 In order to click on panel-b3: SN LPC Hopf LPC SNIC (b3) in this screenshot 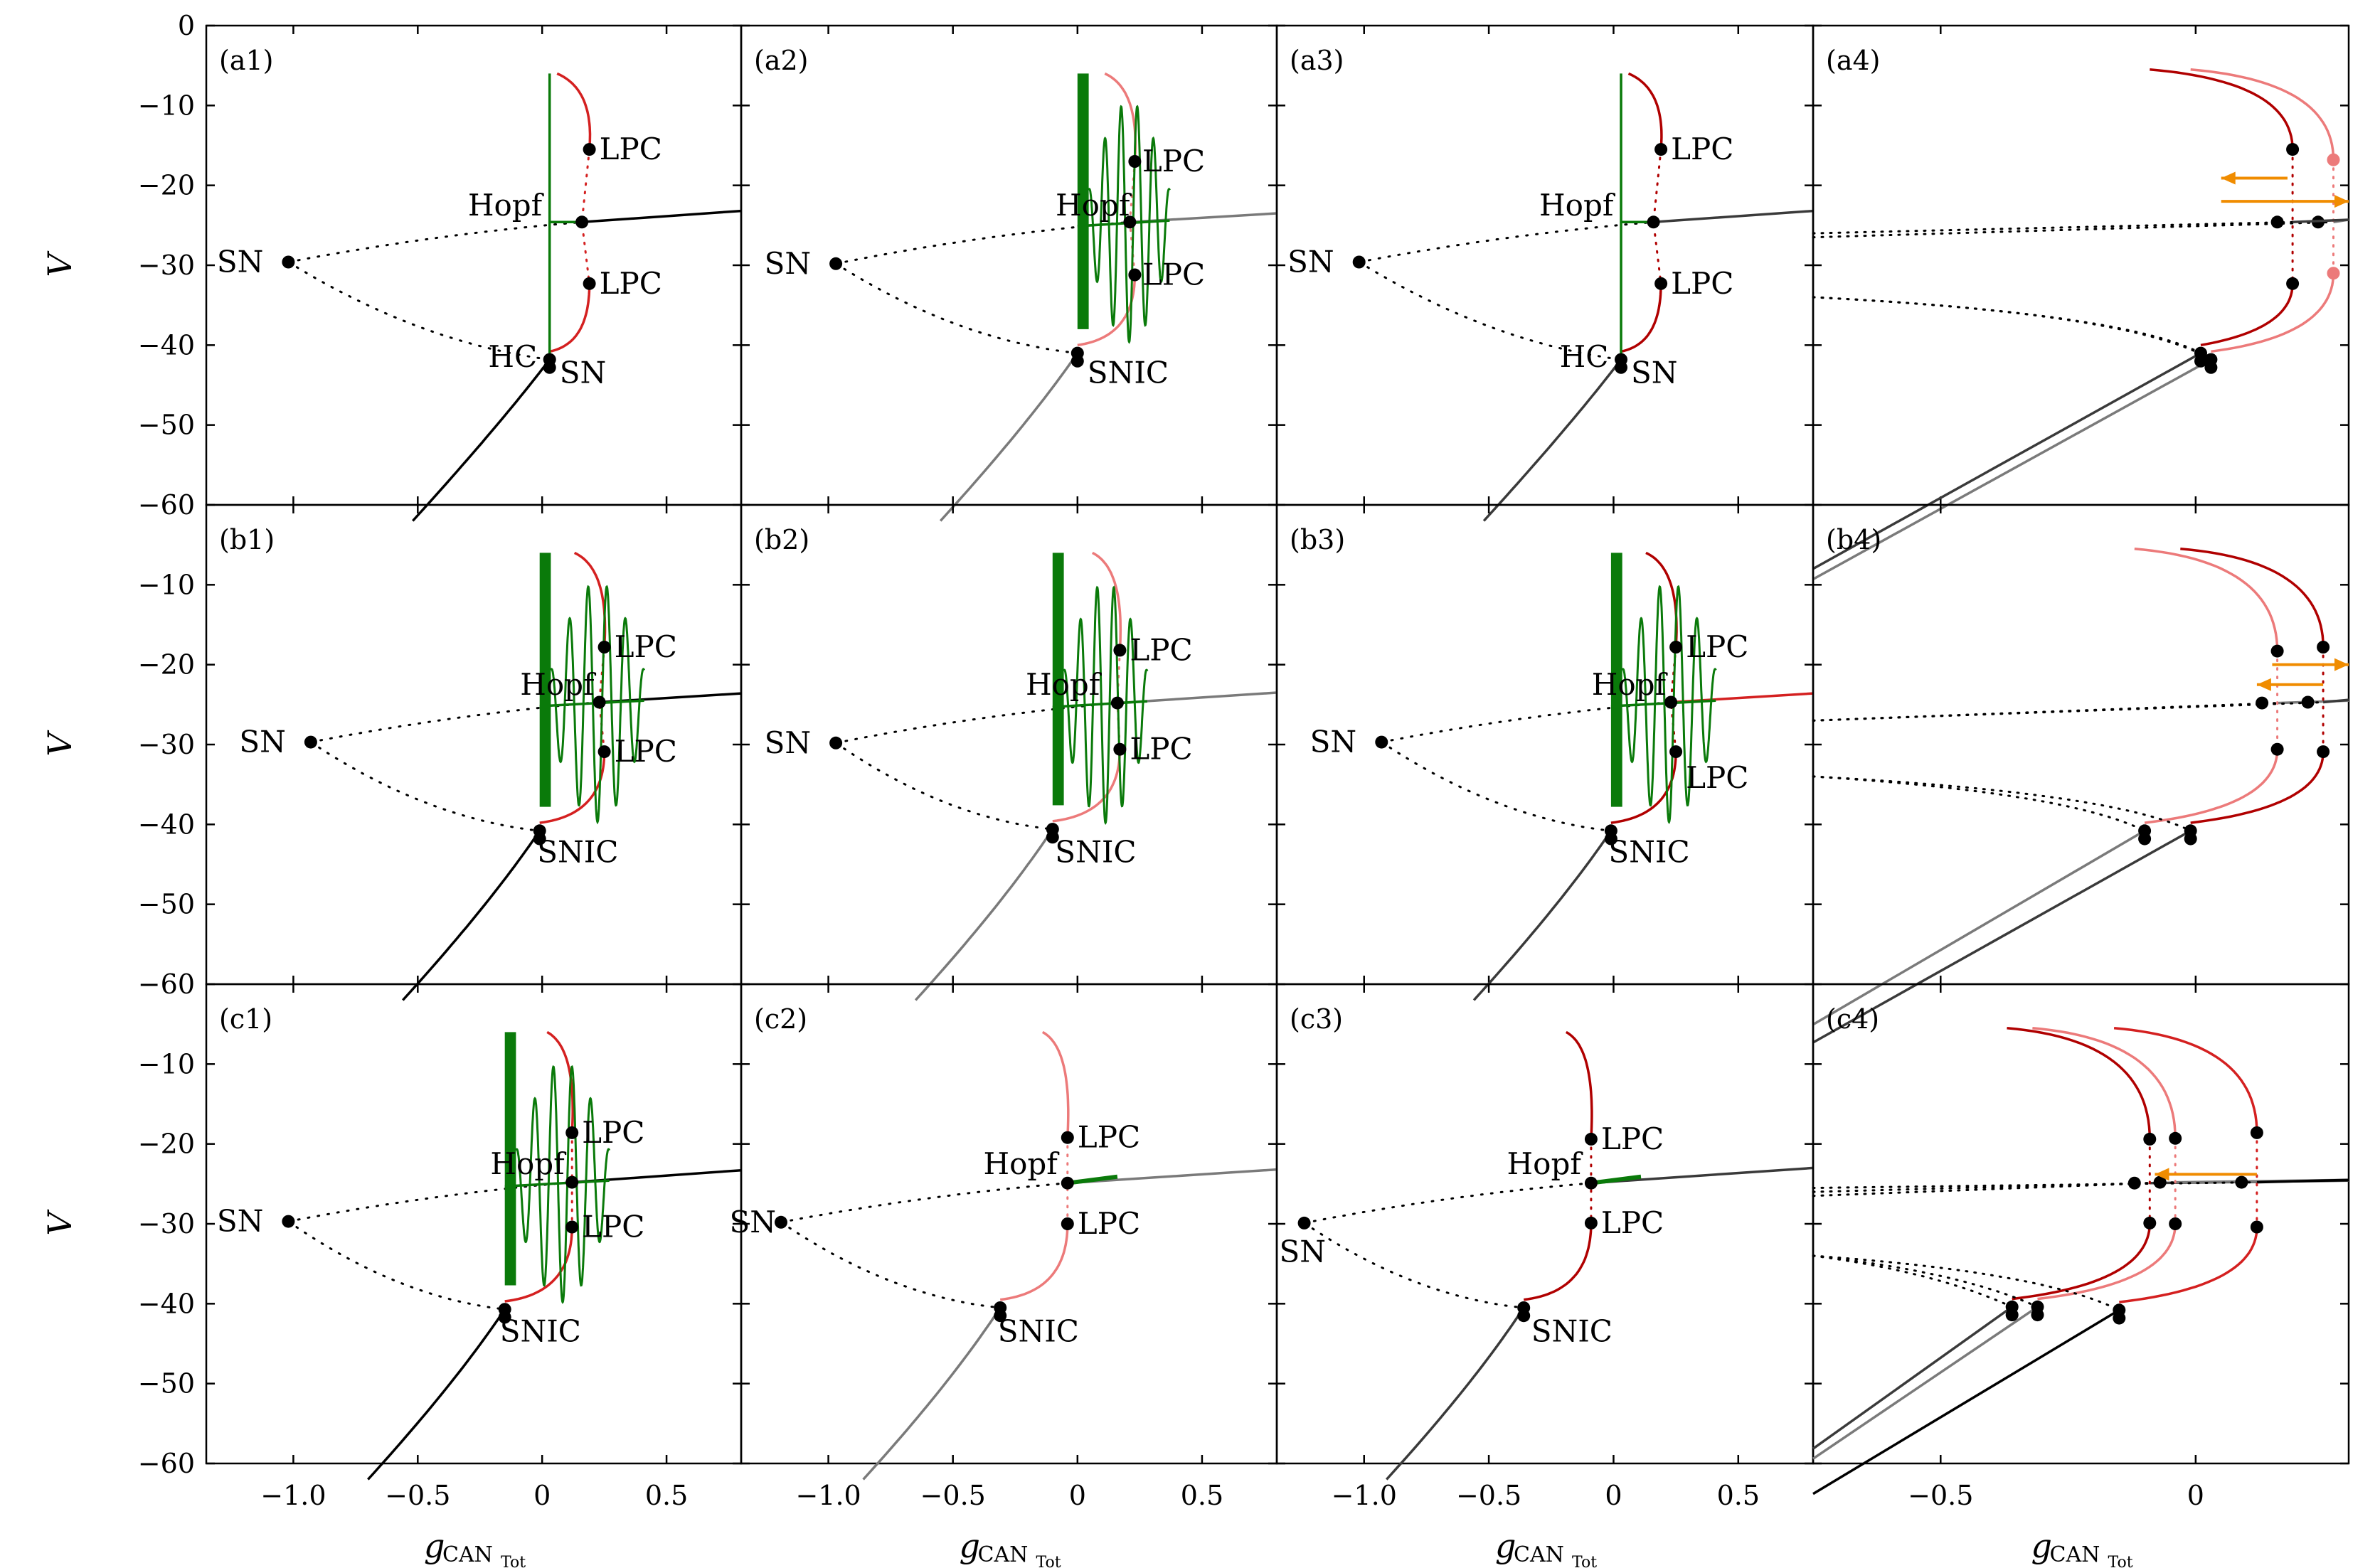, I will do `click(1545, 752)`.